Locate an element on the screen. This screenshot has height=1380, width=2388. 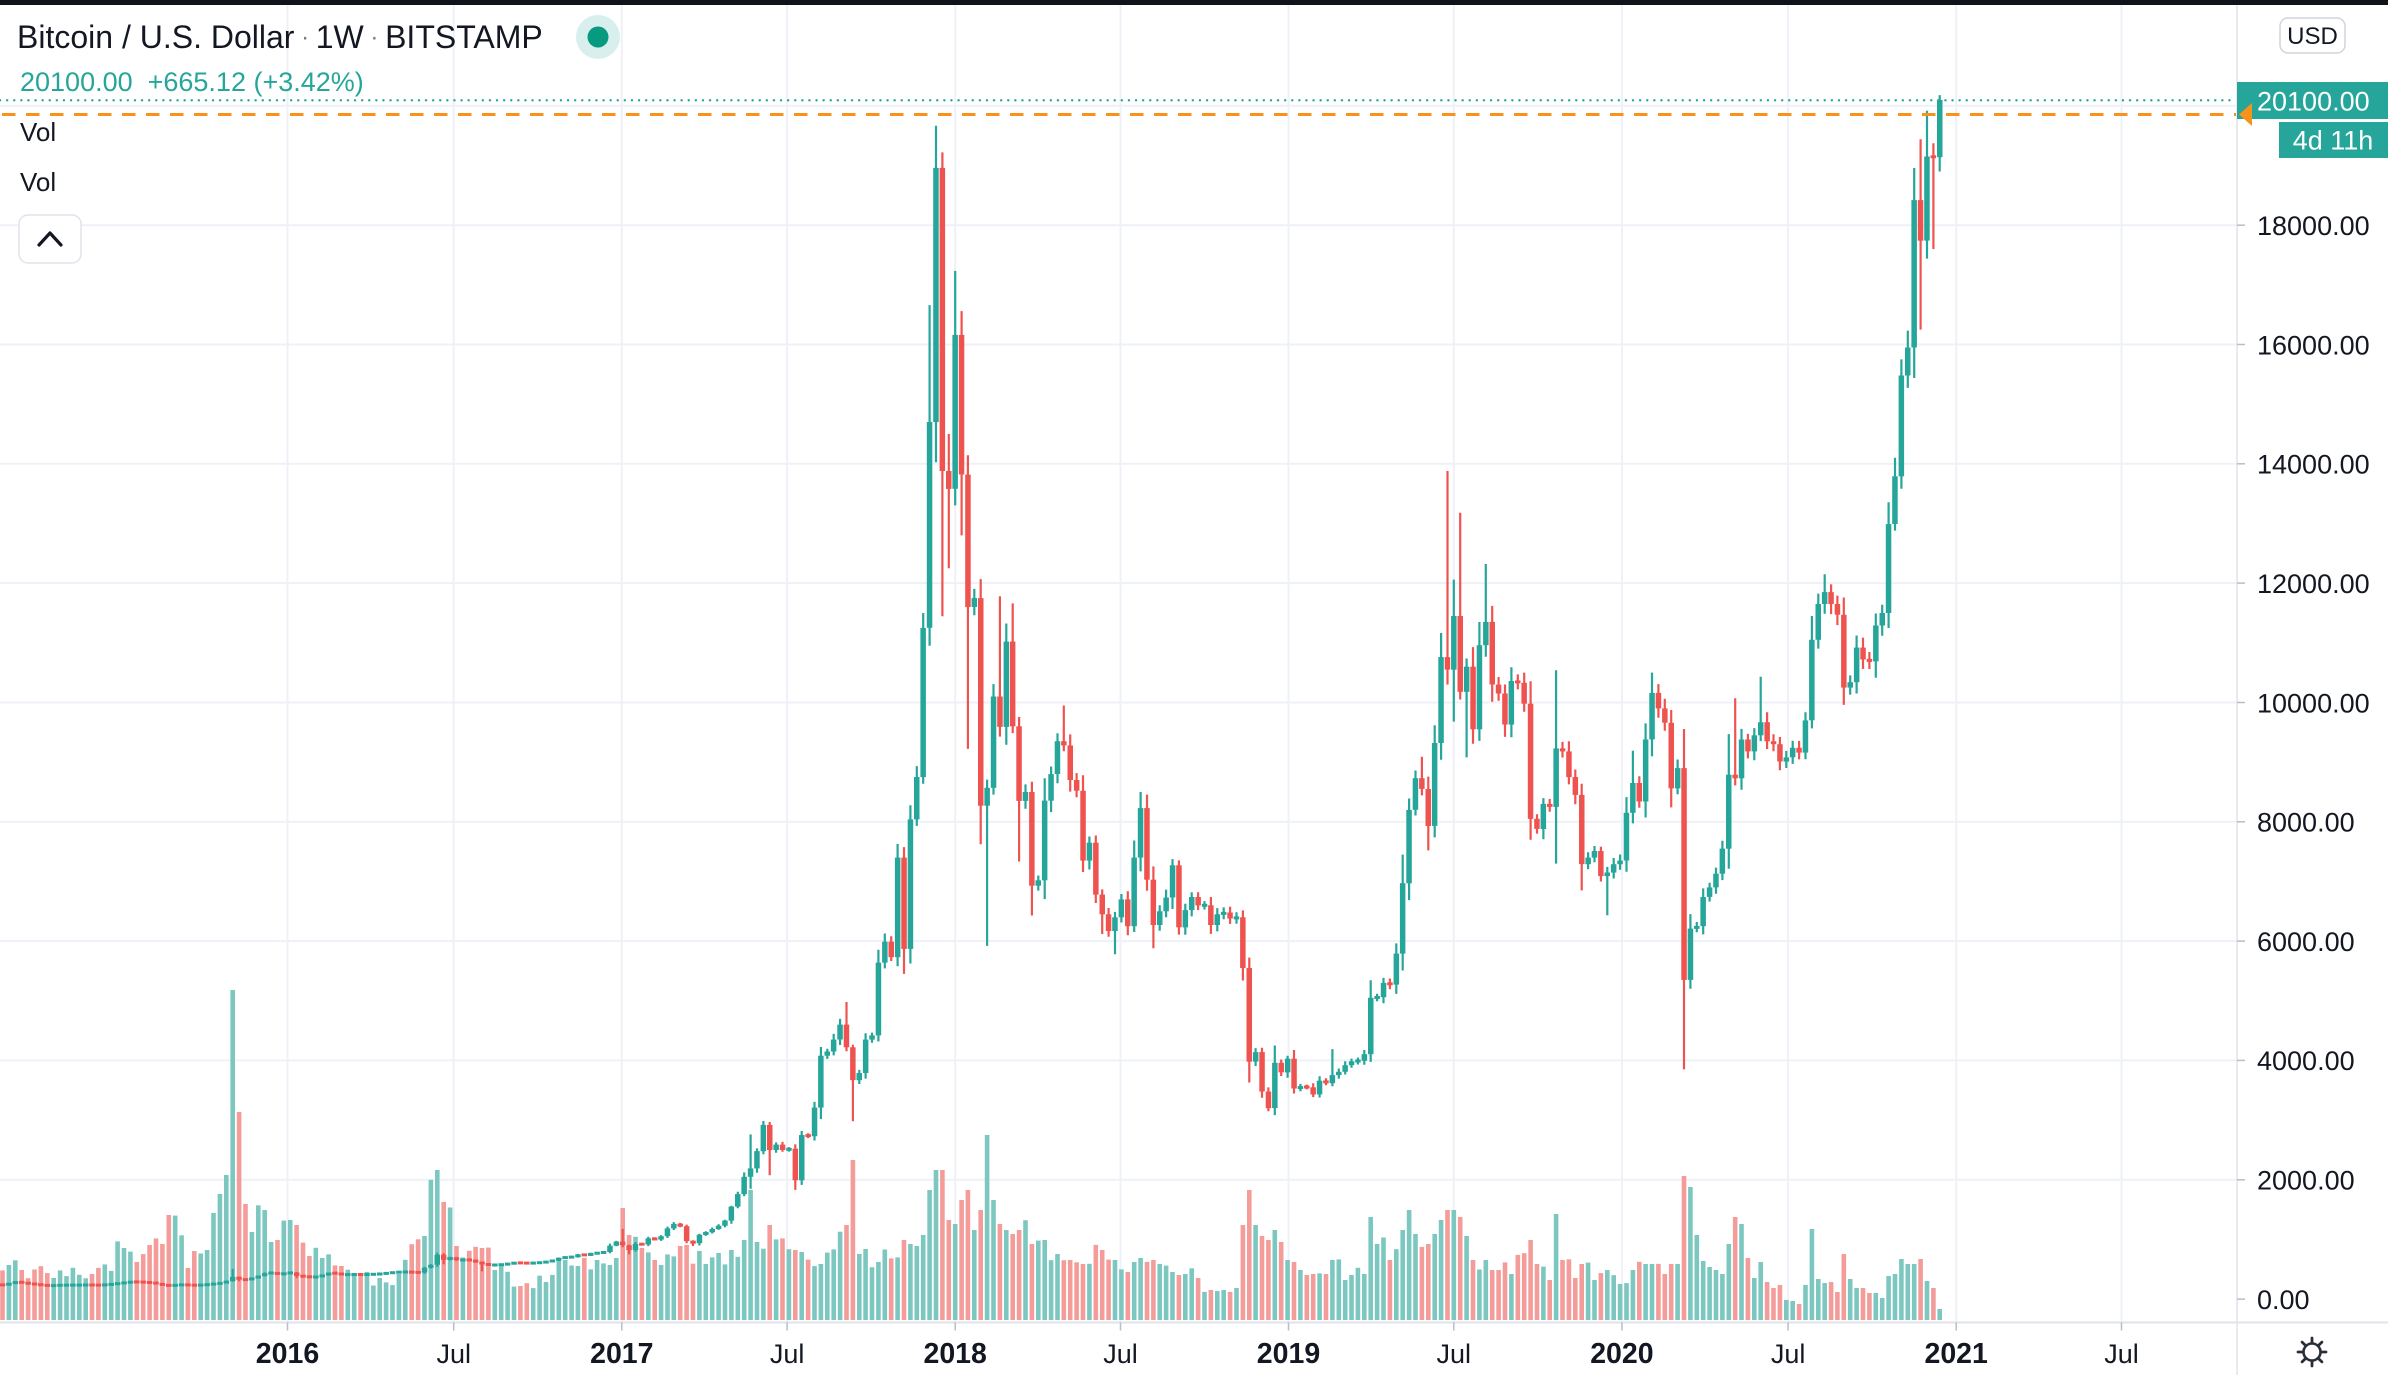
svg-text: 2016 is located at coordinates (287, 1354).